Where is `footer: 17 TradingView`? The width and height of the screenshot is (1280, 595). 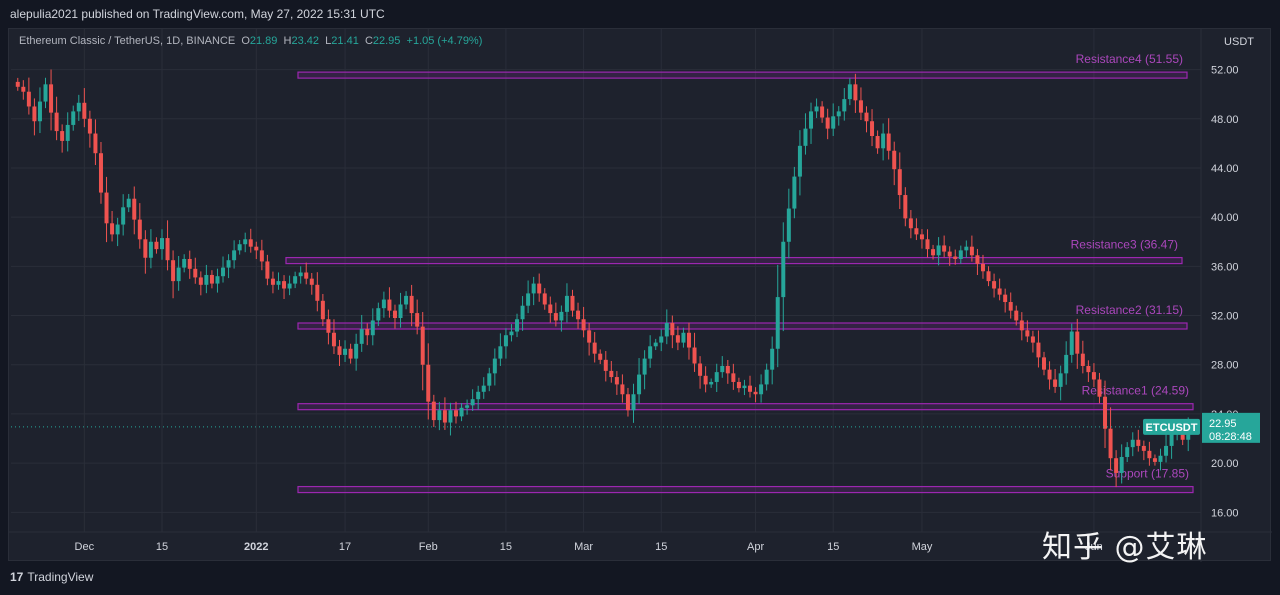 footer: 17 TradingView is located at coordinates (640, 578).